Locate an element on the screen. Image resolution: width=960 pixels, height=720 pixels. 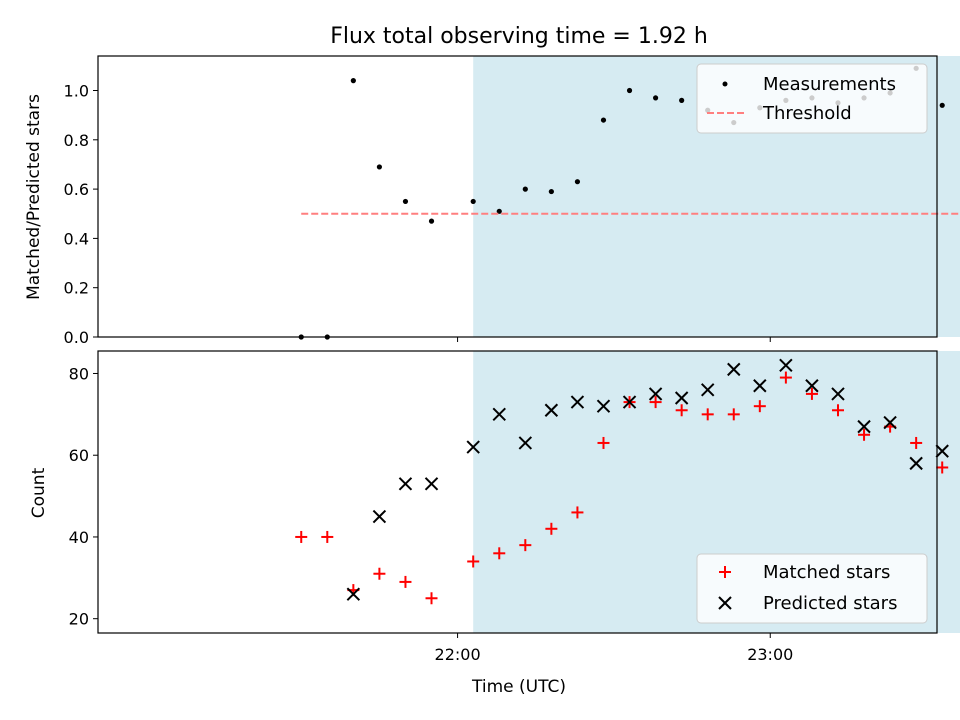
y-tick-label: 0.0 is located at coordinates (76, 337).